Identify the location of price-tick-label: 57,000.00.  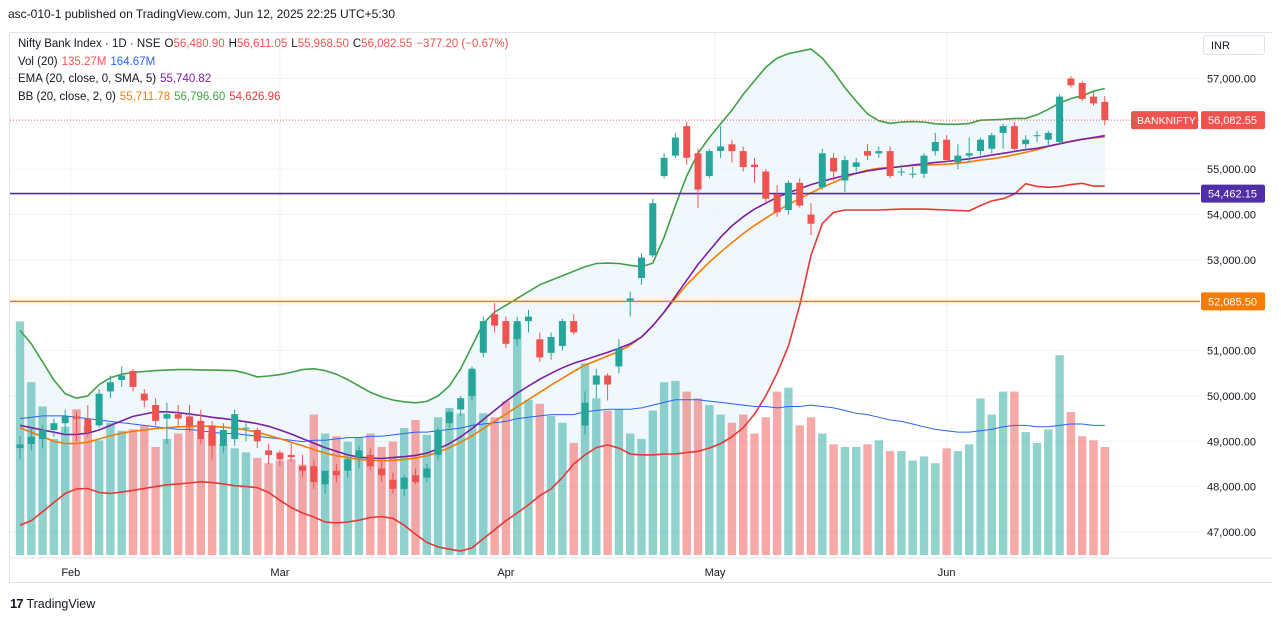
(1231, 80).